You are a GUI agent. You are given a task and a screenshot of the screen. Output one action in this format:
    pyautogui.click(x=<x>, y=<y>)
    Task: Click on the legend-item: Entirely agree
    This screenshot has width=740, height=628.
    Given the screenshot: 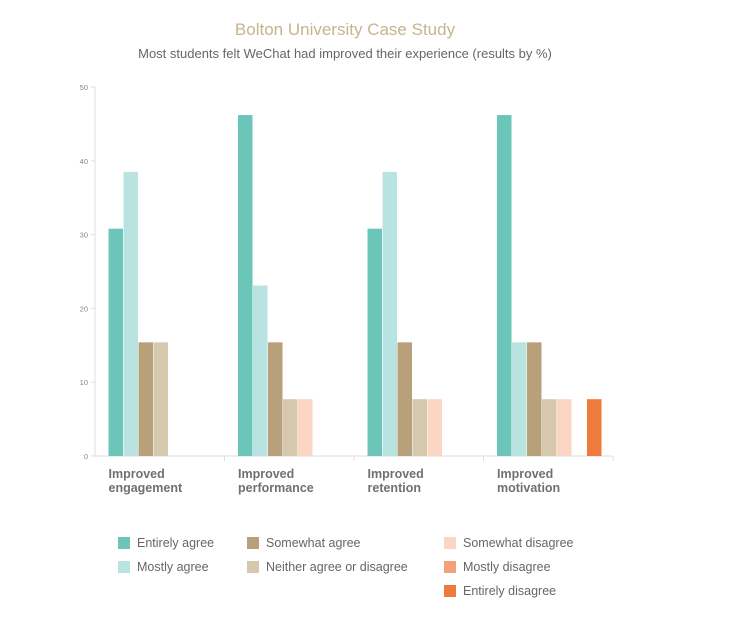 What is the action you would take?
    pyautogui.click(x=166, y=543)
    